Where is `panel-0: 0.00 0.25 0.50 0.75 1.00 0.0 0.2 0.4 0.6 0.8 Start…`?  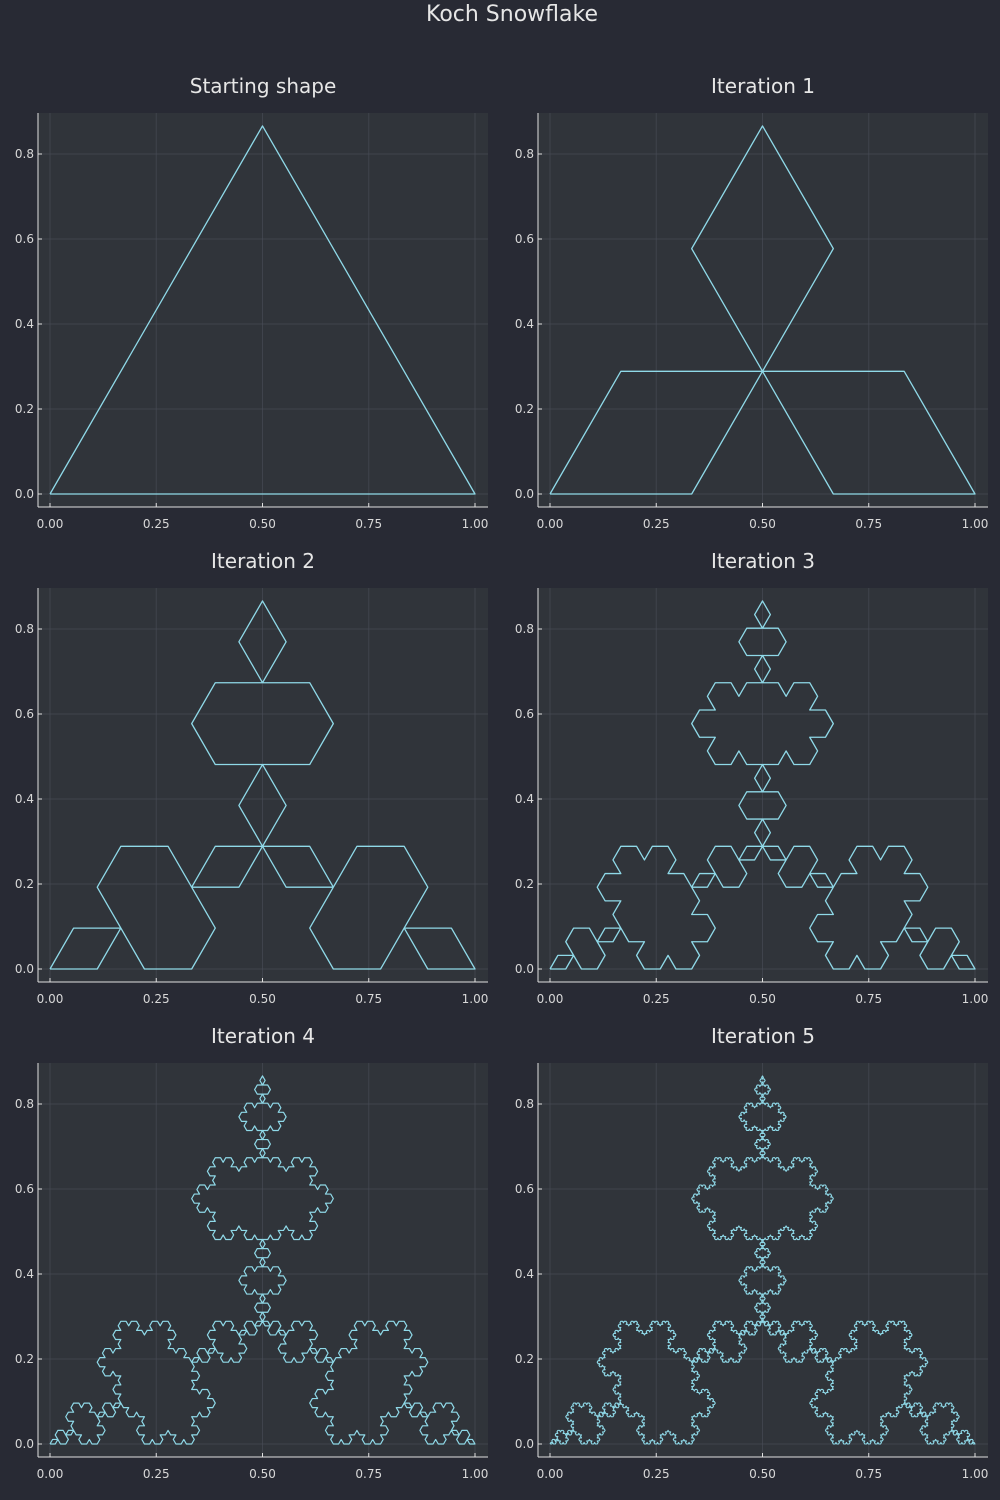 panel-0: 0.00 0.25 0.50 0.75 1.00 0.0 0.2 0.4 0.6 0.8 Start… is located at coordinates (251, 302).